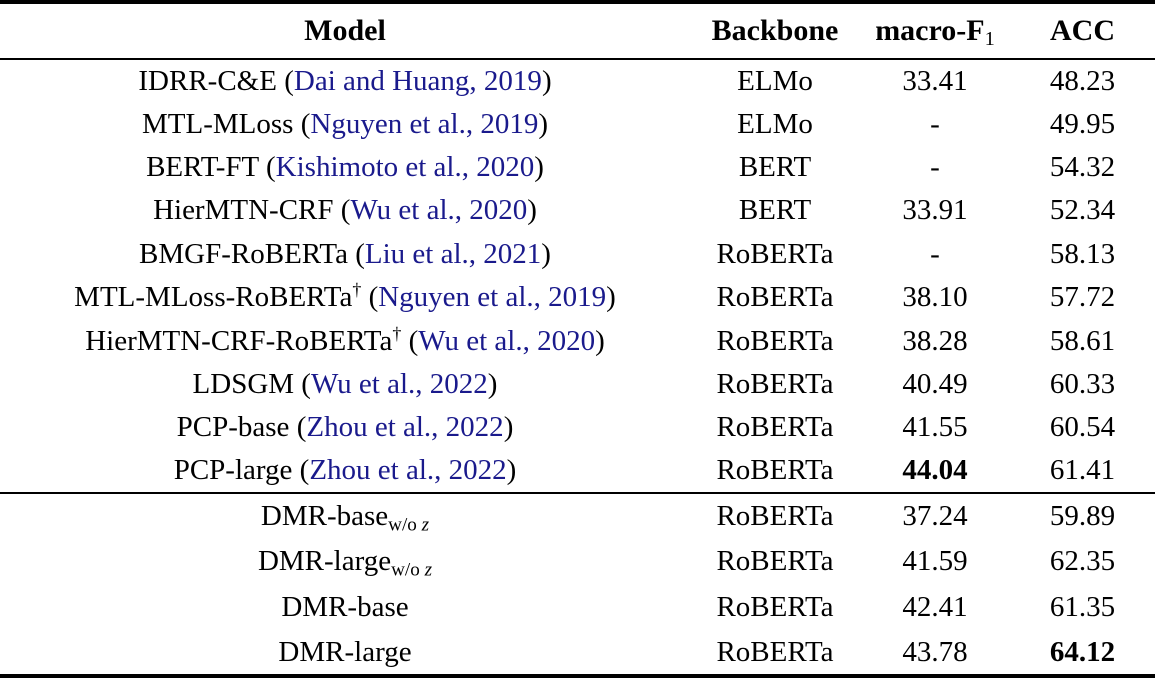  I want to click on acc-cell: 61.41, so click(1082, 470).